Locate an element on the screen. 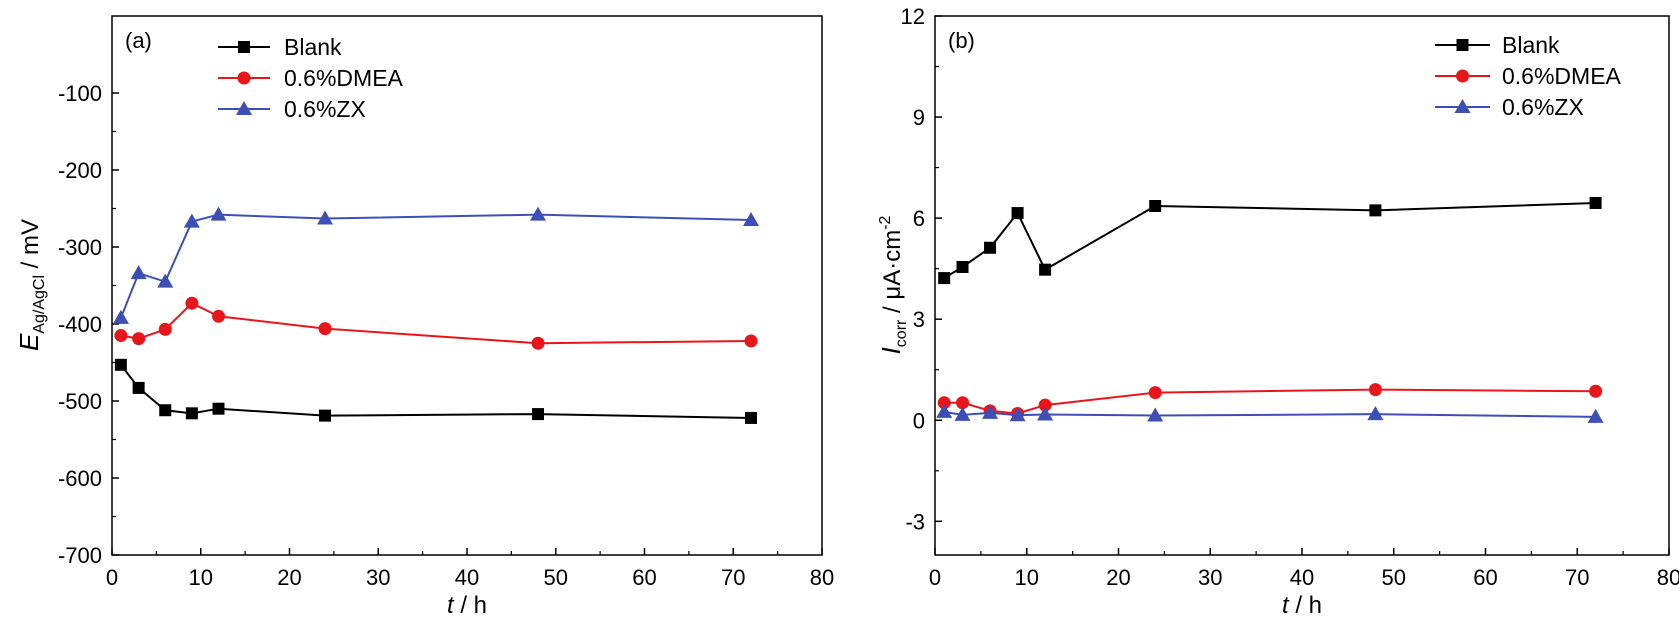  y-tick-label: 3 is located at coordinates (919, 319).